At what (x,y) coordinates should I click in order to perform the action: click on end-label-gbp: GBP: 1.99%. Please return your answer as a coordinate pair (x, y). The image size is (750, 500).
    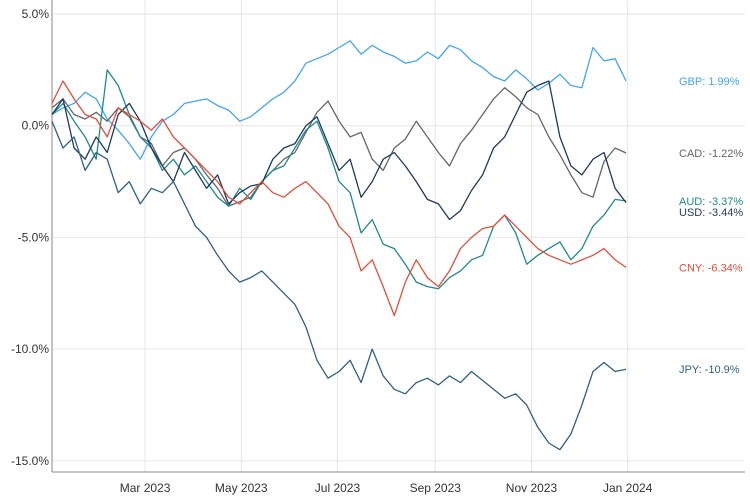
    Looking at the image, I should click on (709, 82).